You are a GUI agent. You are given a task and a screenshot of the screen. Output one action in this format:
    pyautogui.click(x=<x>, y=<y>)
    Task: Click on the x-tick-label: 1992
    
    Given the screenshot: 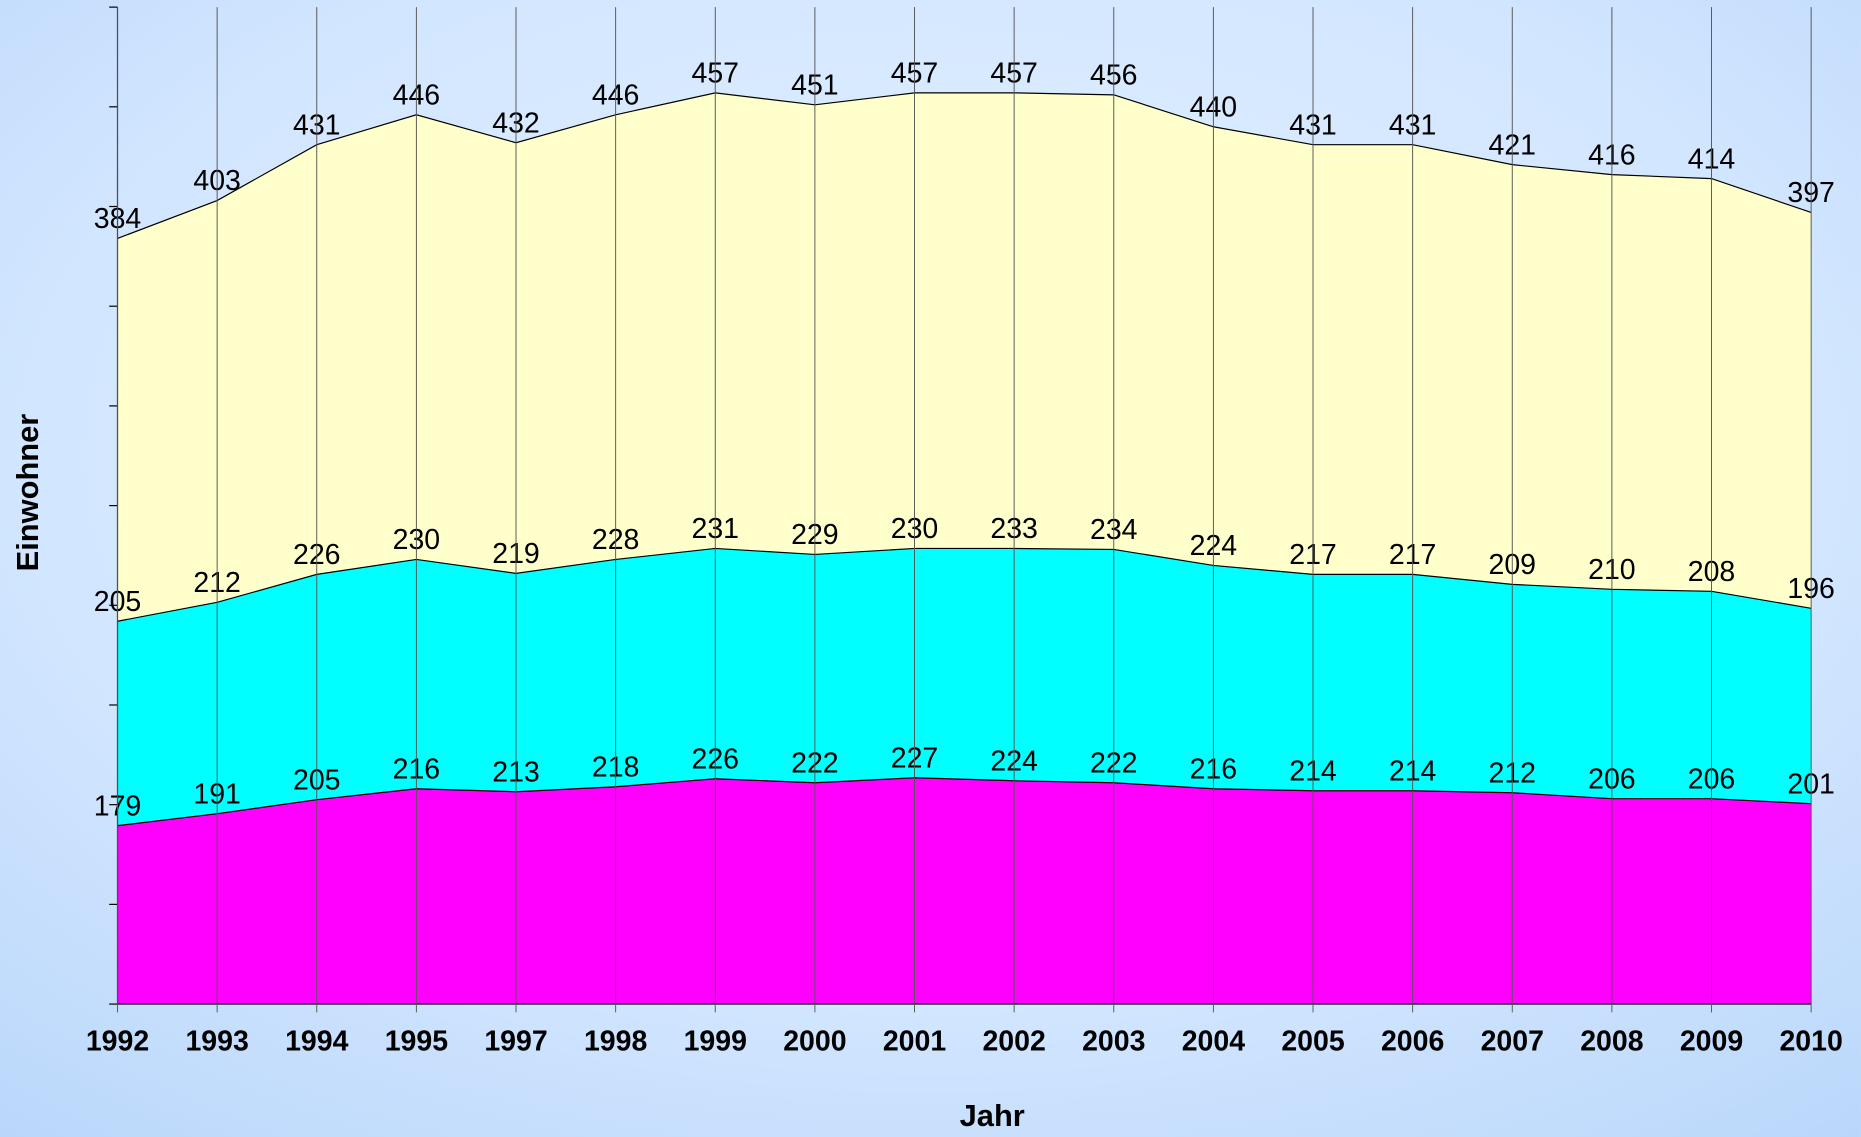 What is the action you would take?
    pyautogui.click(x=117, y=1042)
    